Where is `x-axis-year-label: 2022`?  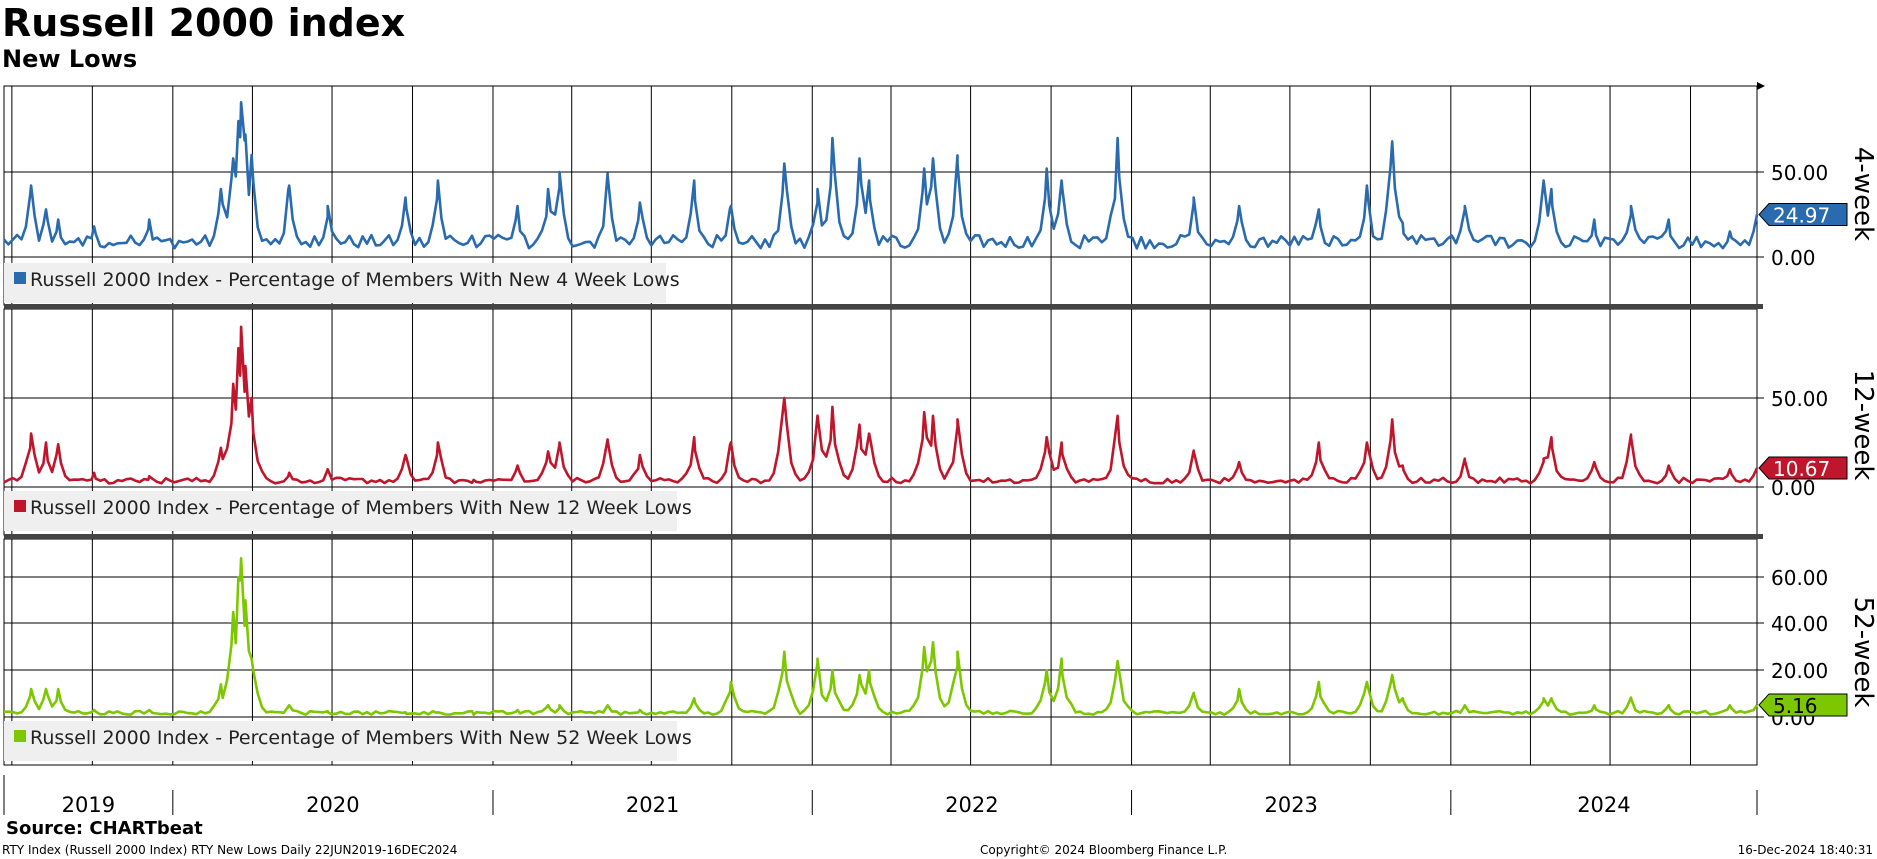
x-axis-year-label: 2022 is located at coordinates (971, 805).